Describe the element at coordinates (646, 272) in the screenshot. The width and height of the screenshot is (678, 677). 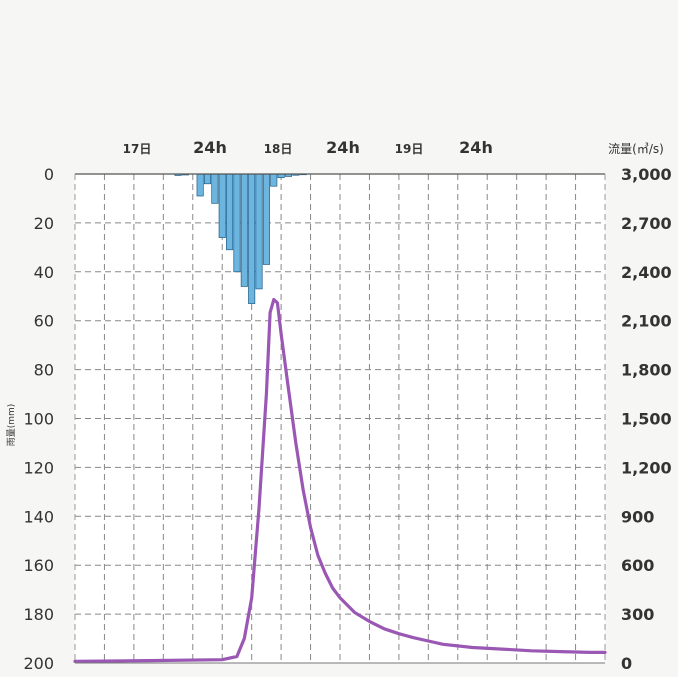
I see `right-tick-label: 2,400` at that location.